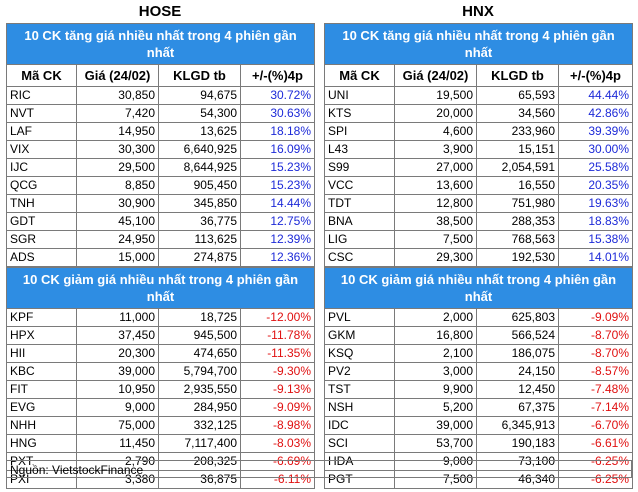 The width and height of the screenshot is (638, 492). I want to click on table-row: LIG 7,500 768,563 15.38%, so click(479, 239).